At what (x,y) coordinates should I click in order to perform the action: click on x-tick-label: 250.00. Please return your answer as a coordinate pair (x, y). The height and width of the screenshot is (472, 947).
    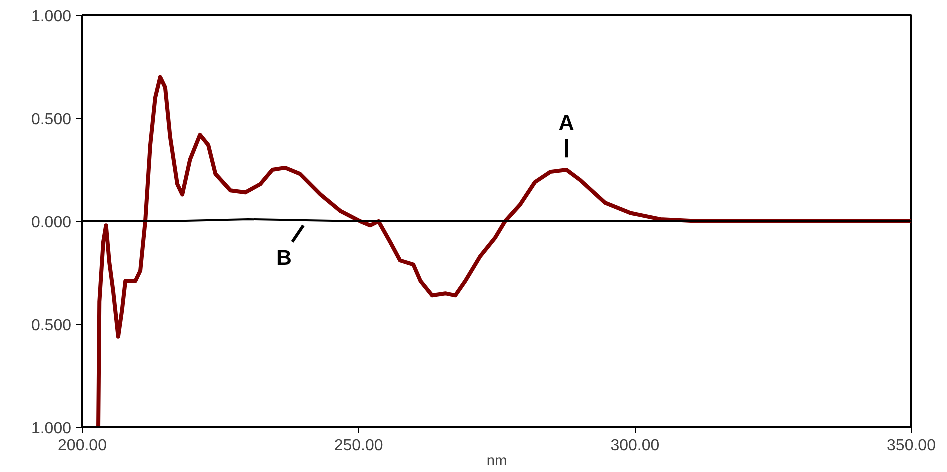
    Looking at the image, I should click on (359, 446).